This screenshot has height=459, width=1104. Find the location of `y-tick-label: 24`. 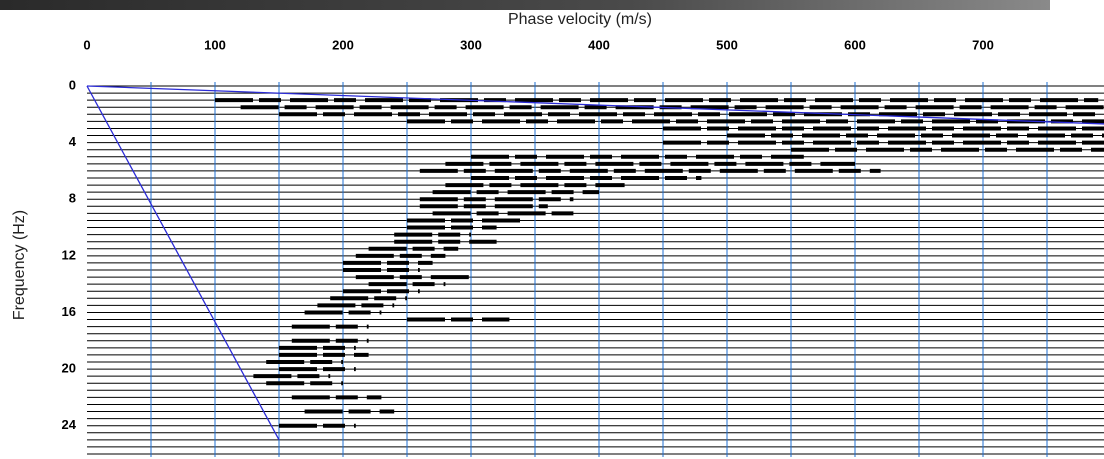

y-tick-label: 24 is located at coordinates (69, 424).